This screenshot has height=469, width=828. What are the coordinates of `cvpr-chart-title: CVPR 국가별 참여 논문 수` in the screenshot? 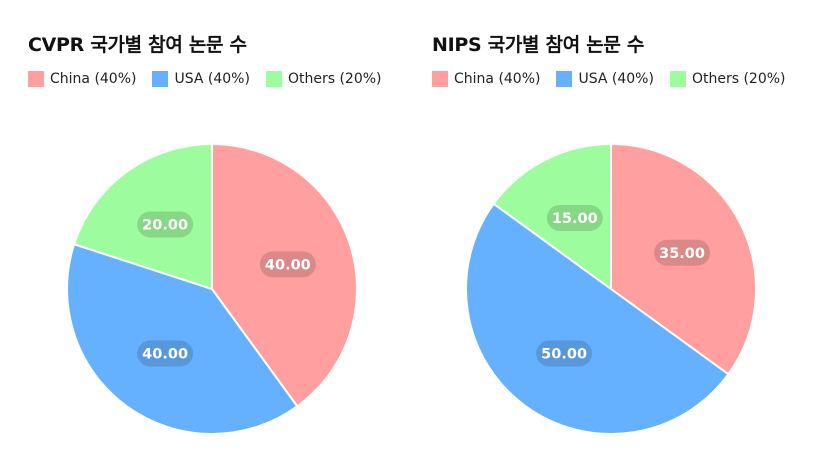 It's located at (137, 45).